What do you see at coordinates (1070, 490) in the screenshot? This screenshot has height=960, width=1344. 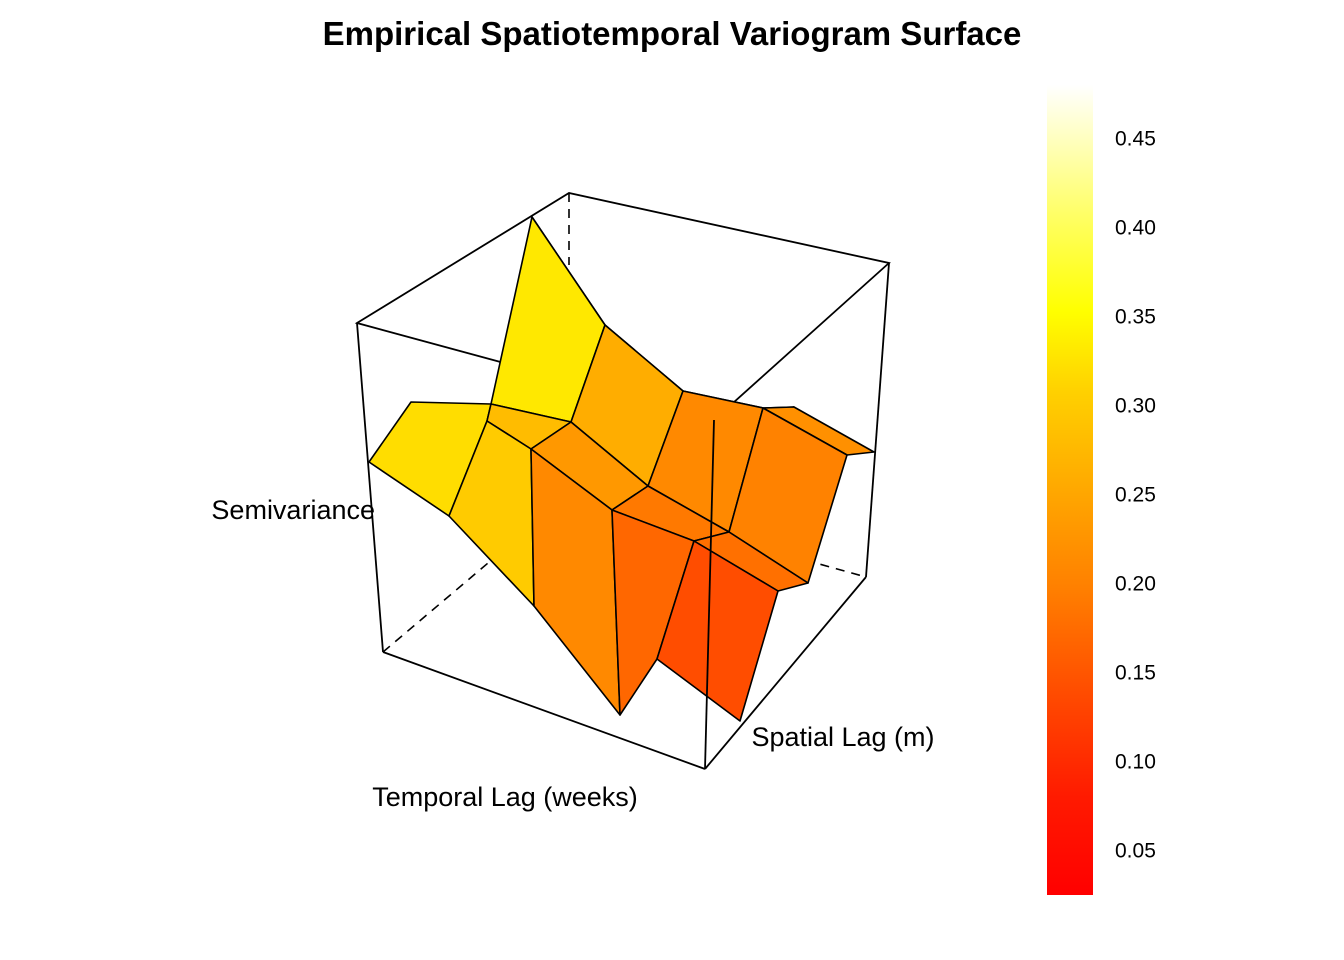 I see `color-bar-gradient` at bounding box center [1070, 490].